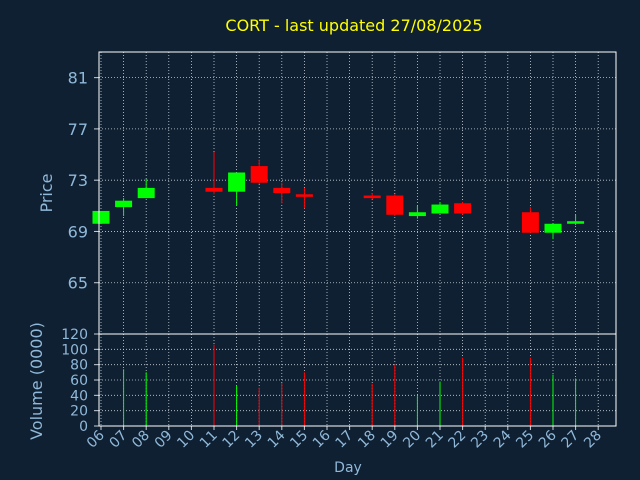 This screenshot has width=640, height=480. What do you see at coordinates (36, 381) in the screenshot?
I see `volume-axis-label: Volume (0000)` at bounding box center [36, 381].